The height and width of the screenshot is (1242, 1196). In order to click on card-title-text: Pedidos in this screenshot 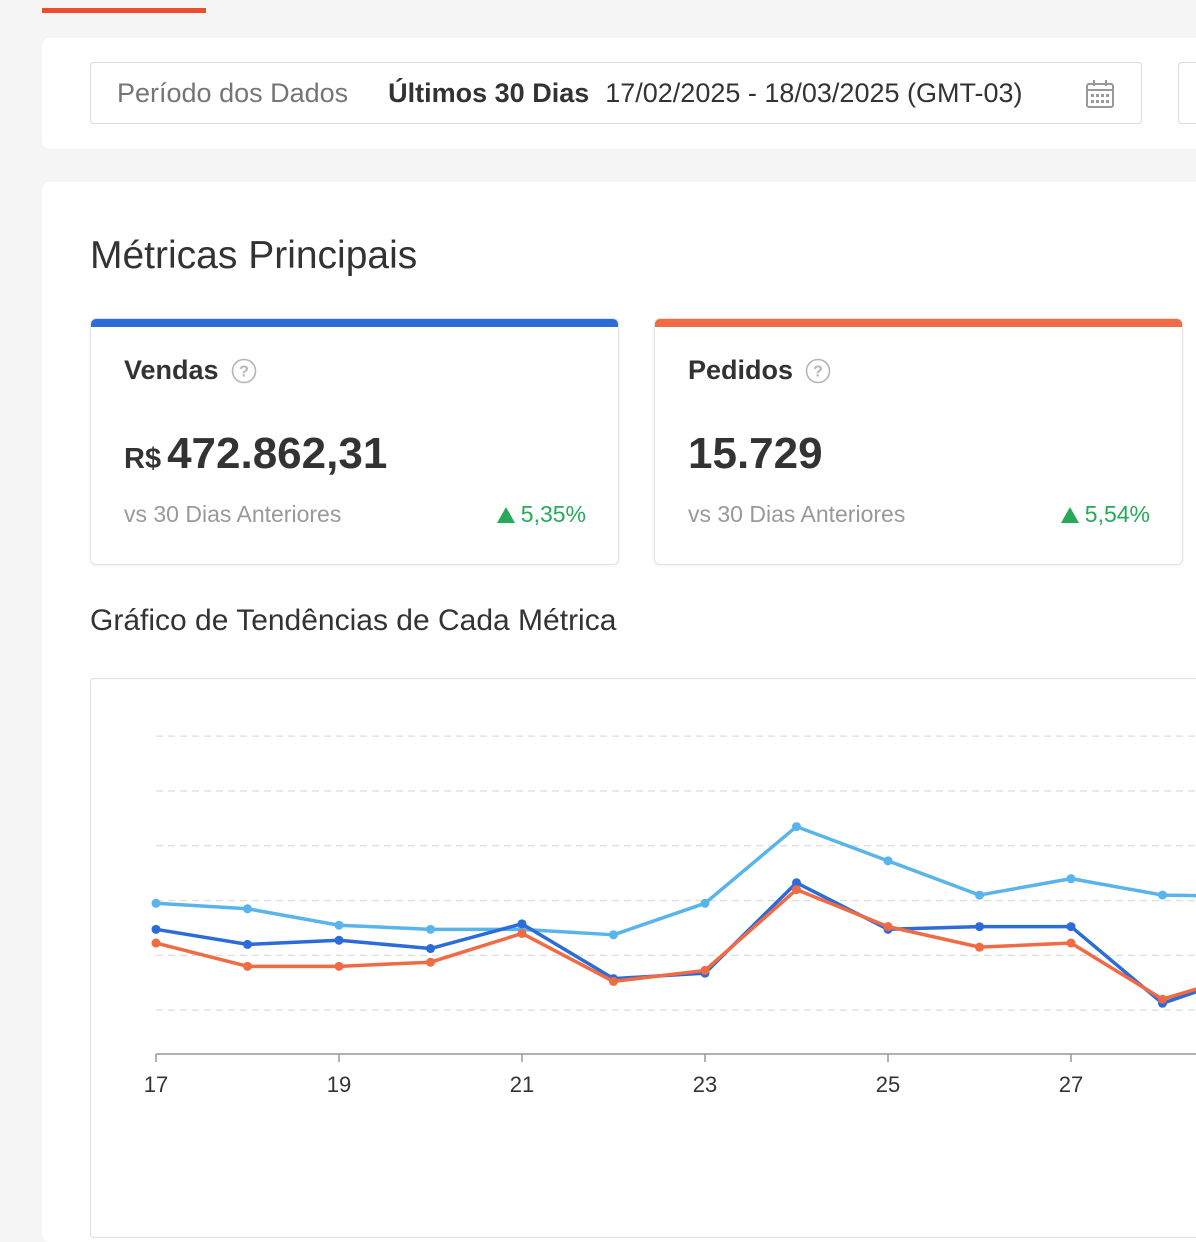, I will do `click(741, 370)`.